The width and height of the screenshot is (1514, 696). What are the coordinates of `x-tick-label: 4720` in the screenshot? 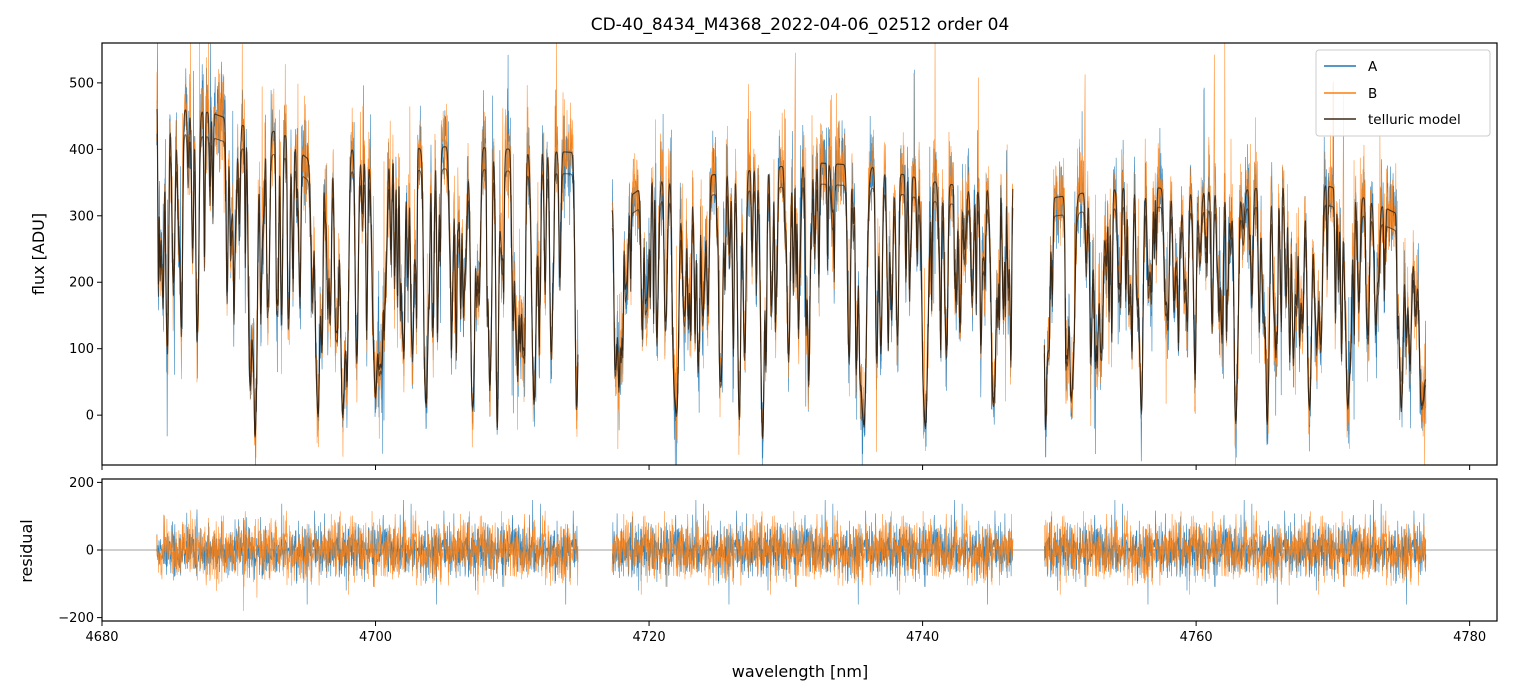 It's located at (649, 637).